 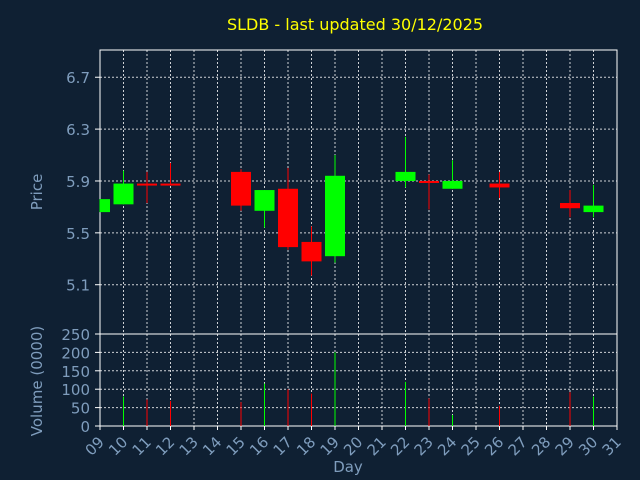 What do you see at coordinates (353, 446) in the screenshot?
I see `x-tick-label: 20` at bounding box center [353, 446].